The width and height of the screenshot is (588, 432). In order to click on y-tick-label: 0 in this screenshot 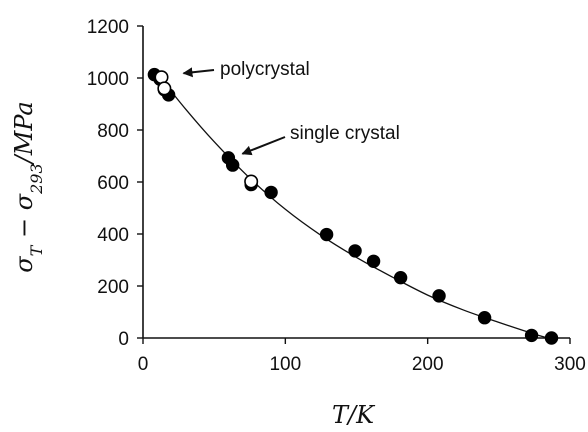, I will do `click(123, 339)`.